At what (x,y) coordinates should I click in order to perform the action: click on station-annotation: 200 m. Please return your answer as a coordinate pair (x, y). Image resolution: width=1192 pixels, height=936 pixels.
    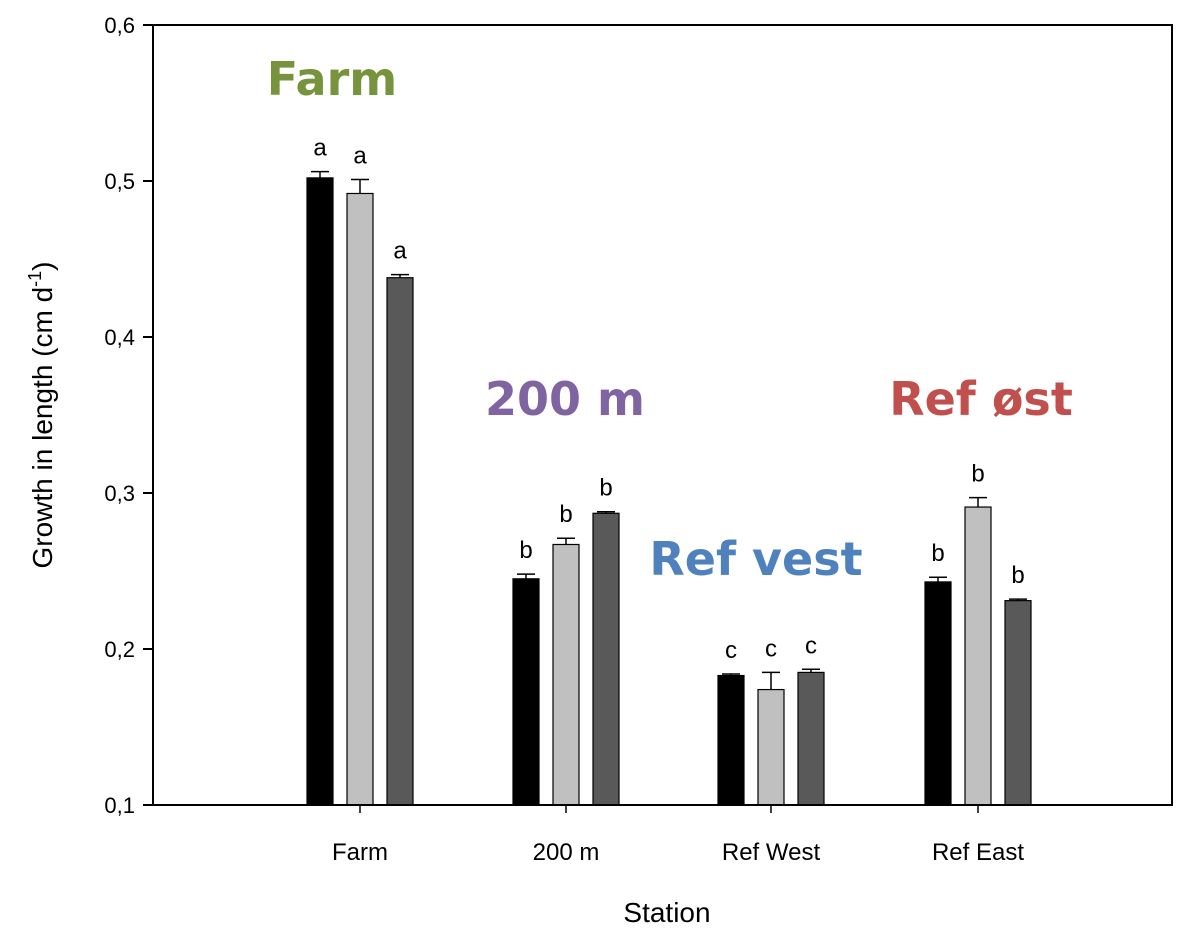
    Looking at the image, I should click on (565, 399).